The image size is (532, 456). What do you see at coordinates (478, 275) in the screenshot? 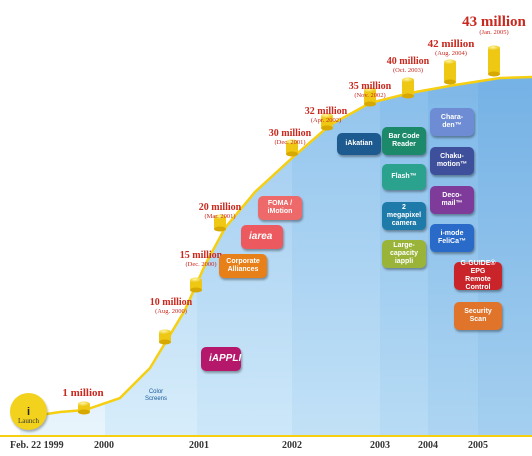
I see `feature-badge: G-GUIDE® EPG Remote Control` at bounding box center [478, 275].